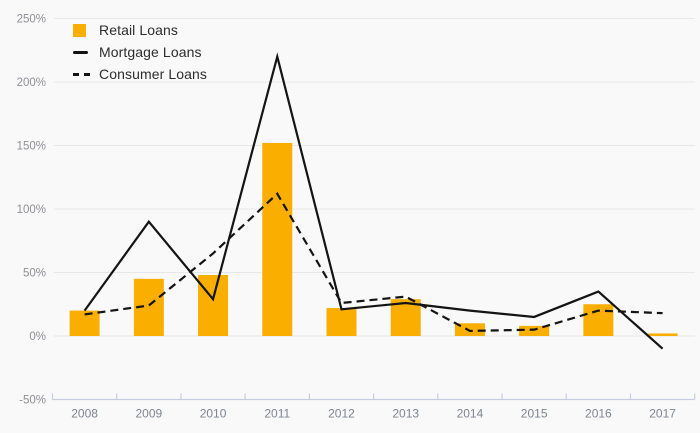 The height and width of the screenshot is (433, 700). What do you see at coordinates (213, 305) in the screenshot?
I see `bar-2010` at bounding box center [213, 305].